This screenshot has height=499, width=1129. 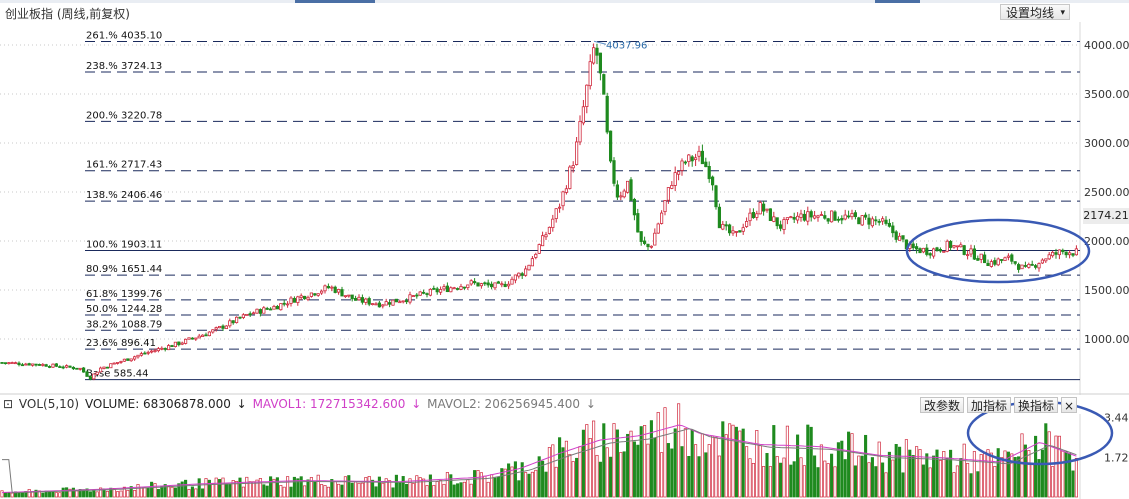 What do you see at coordinates (1116, 418) in the screenshot?
I see `vol-tick-label: 3.44` at bounding box center [1116, 418].